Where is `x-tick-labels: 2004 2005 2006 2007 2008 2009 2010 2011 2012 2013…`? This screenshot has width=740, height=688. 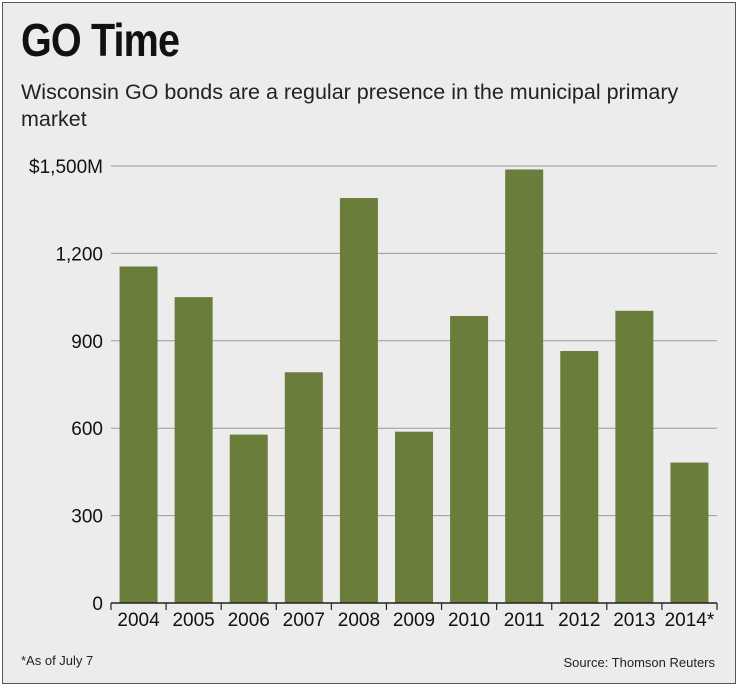 x-tick-labels: 2004 2005 2006 2007 2008 2009 2010 2011 2012 2013… is located at coordinates (415, 620).